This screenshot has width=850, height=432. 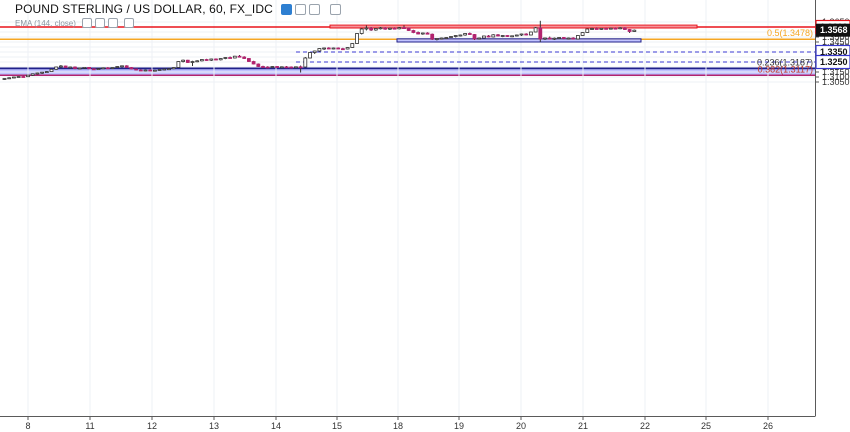 I want to click on x-tick-label: 21, so click(x=583, y=426).